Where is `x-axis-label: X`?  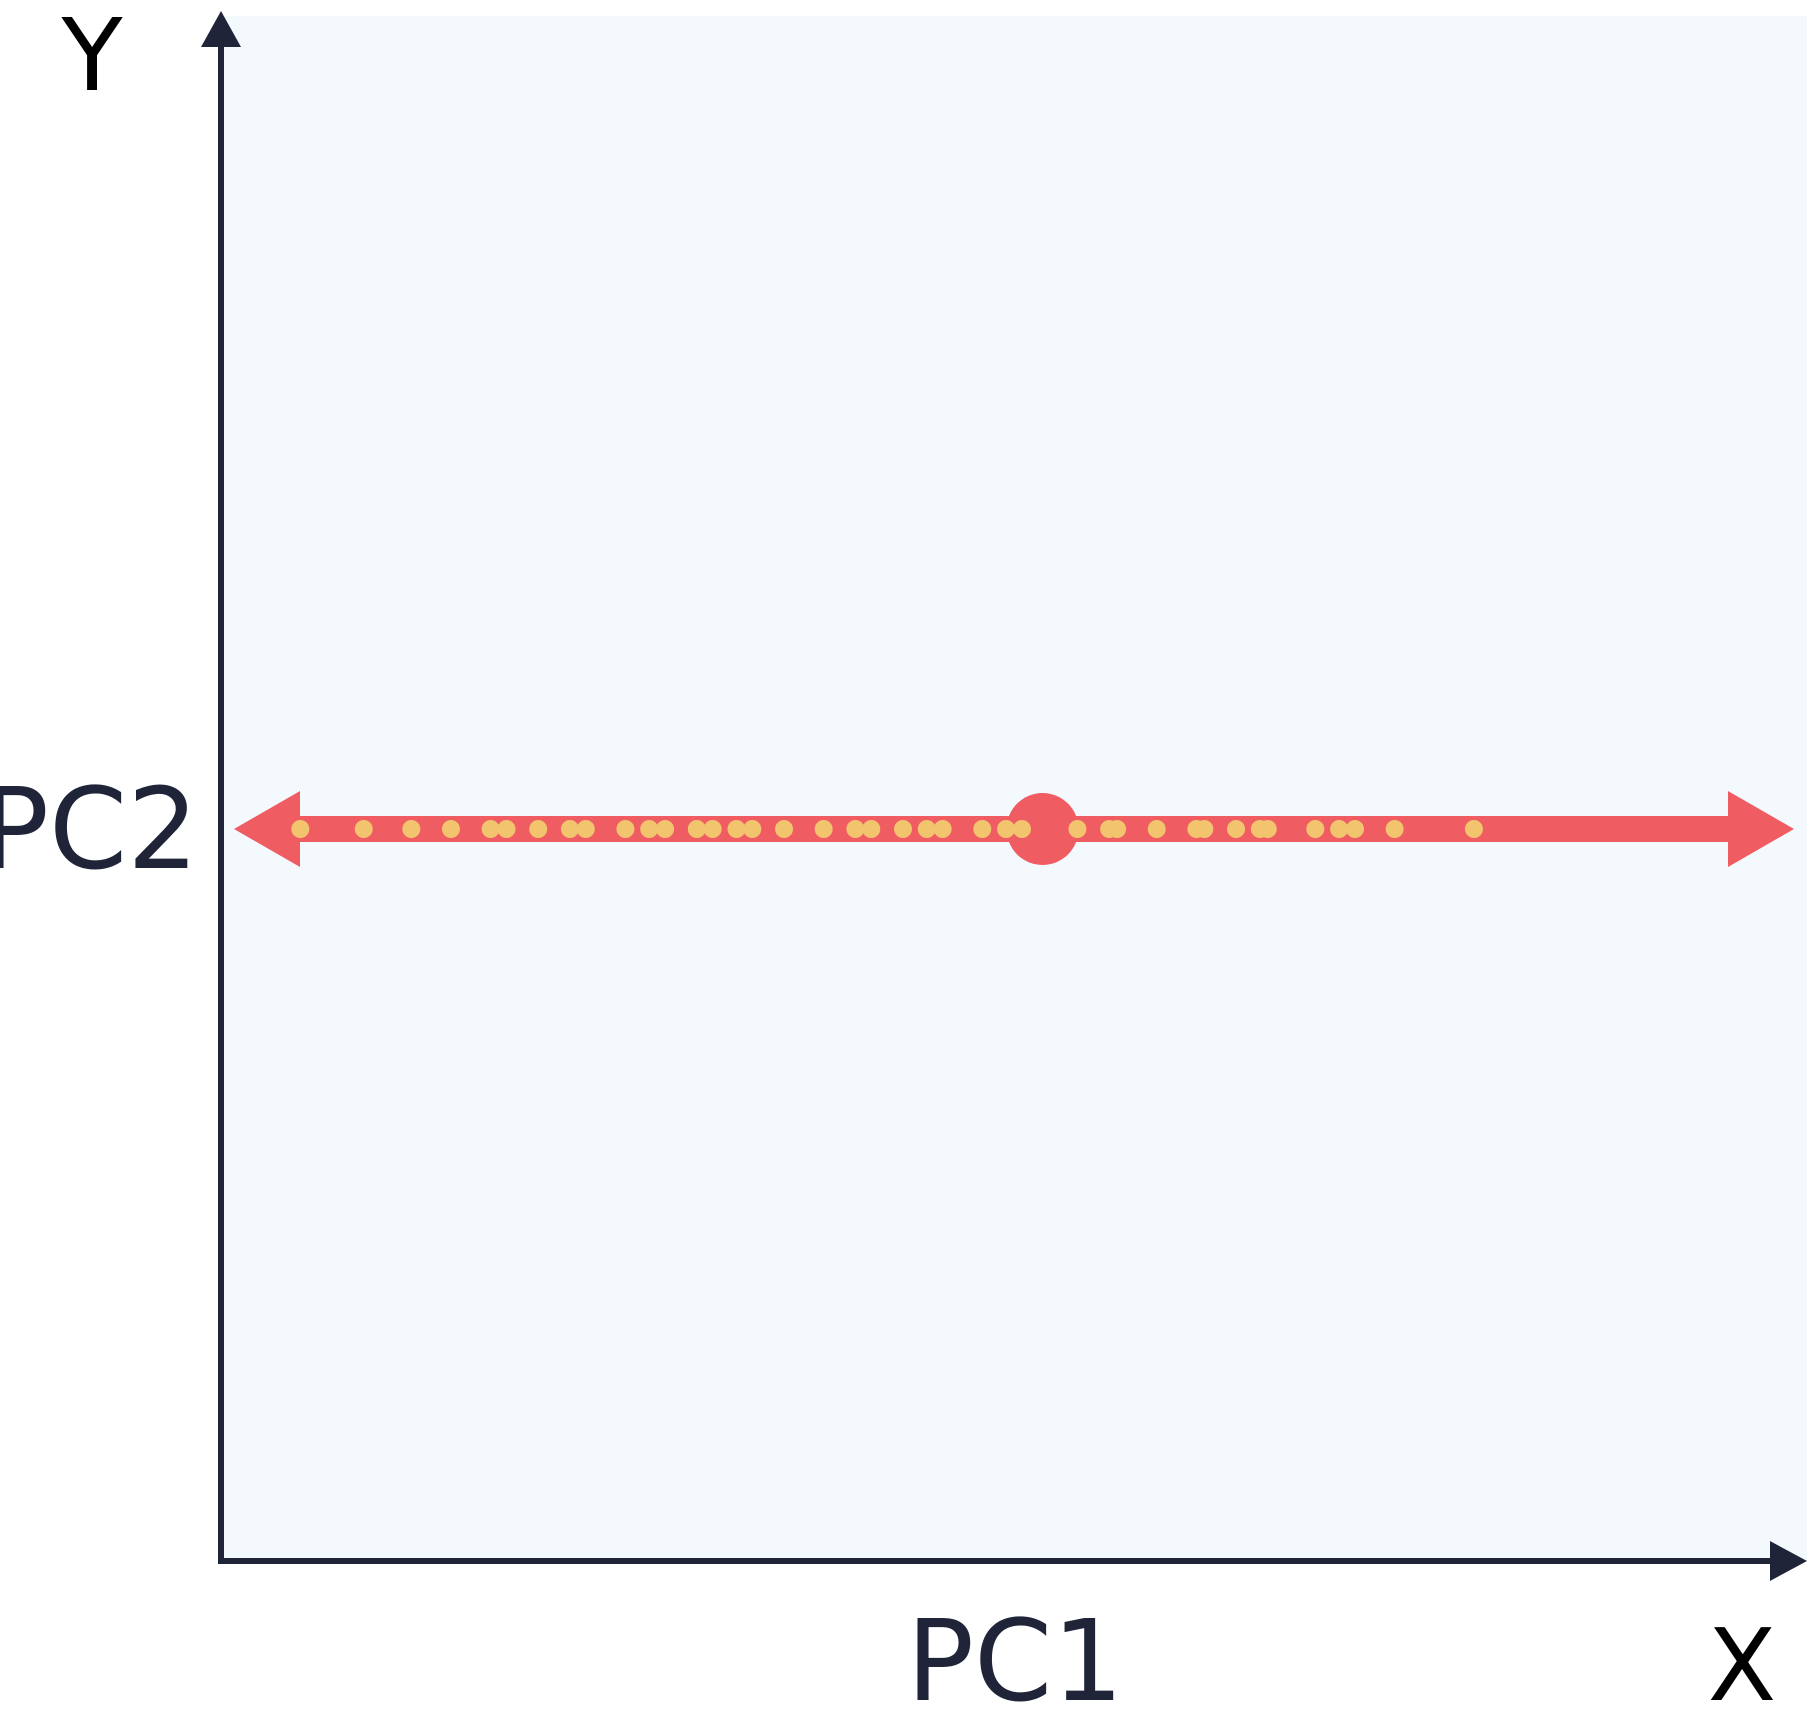 x-axis-label: X is located at coordinates (1742, 1665).